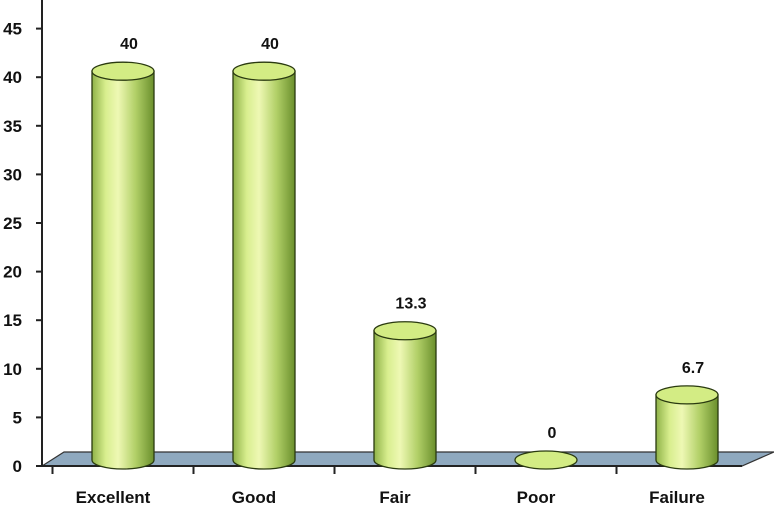 The image size is (774, 506). I want to click on y-tick-label: 5, so click(17, 417).